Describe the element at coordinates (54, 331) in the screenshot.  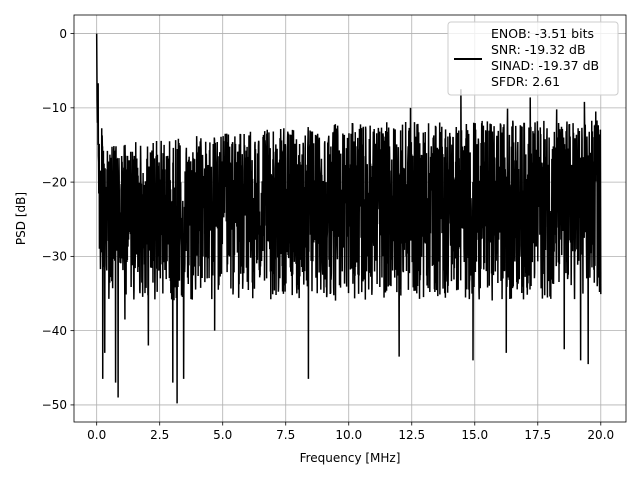
I see `y-tick-label: −40` at that location.